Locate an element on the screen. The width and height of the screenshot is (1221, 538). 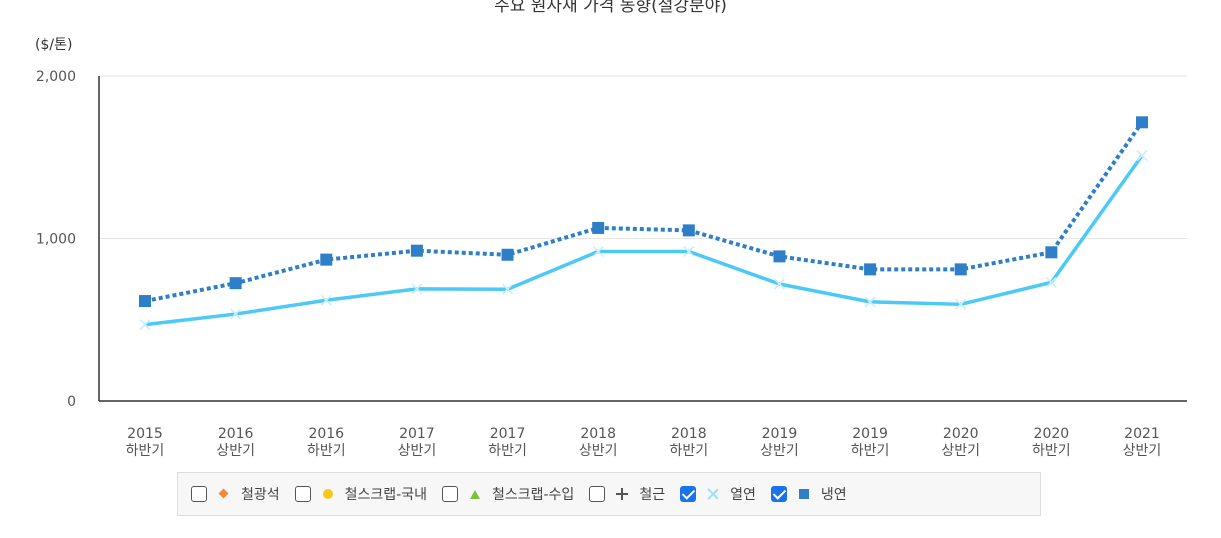
square-marker-icon is located at coordinates (804, 494).